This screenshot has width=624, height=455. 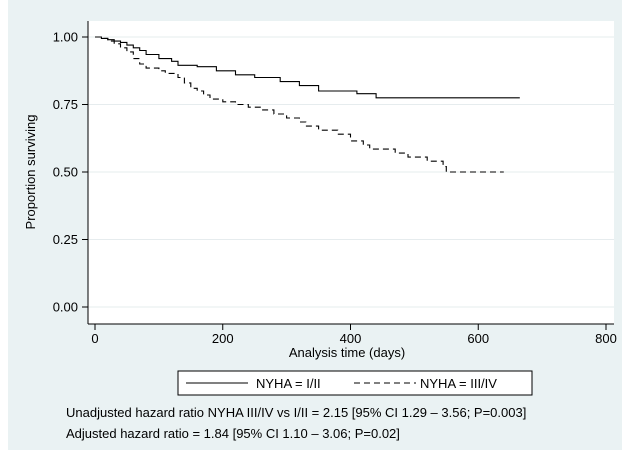 What do you see at coordinates (65, 239) in the screenshot?
I see `y-tick-label: 0.25` at bounding box center [65, 239].